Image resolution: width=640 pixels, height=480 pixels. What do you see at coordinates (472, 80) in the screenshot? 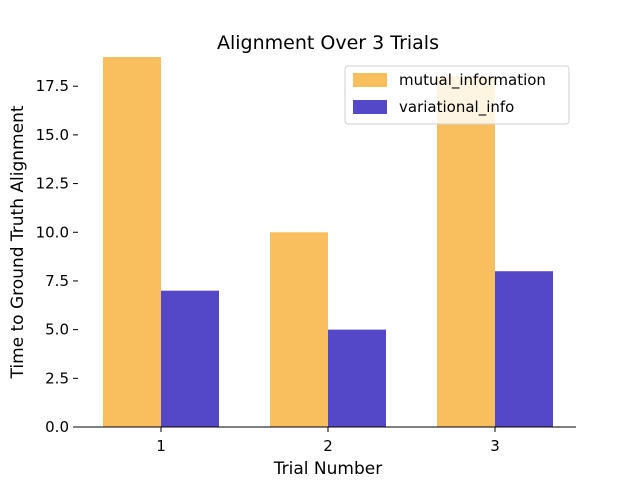
I see `legend-label-mutual_information: mutual_information` at bounding box center [472, 80].